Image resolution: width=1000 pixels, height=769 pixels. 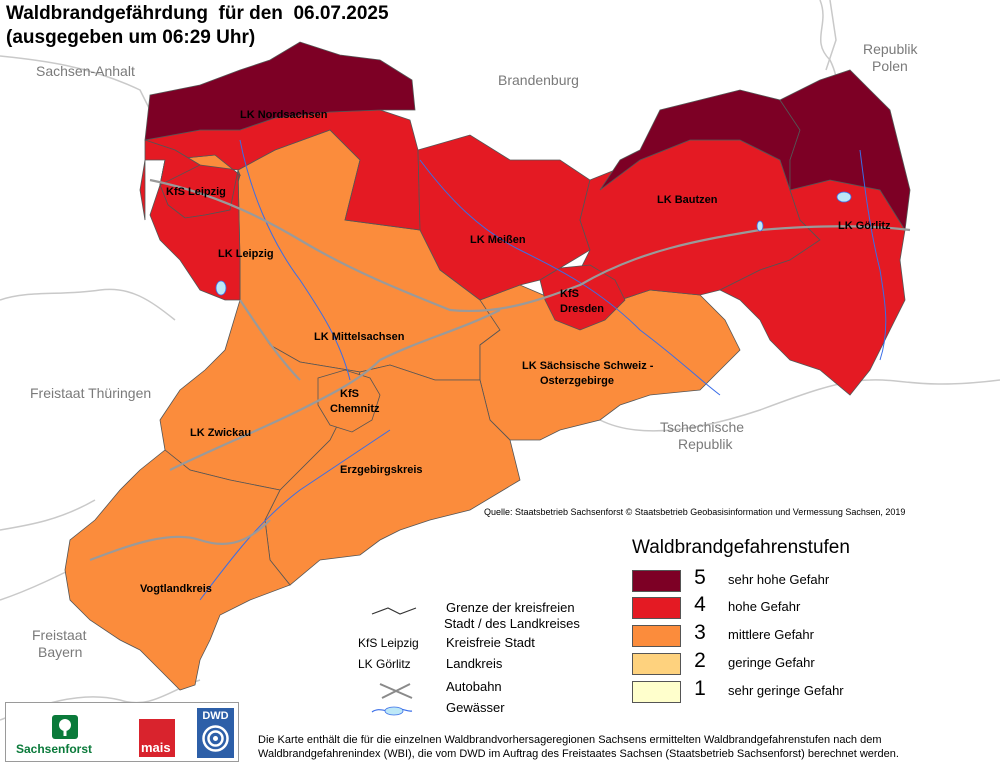 I want to click on key-city-label: Kreisfreie Stadt, so click(x=490, y=642).